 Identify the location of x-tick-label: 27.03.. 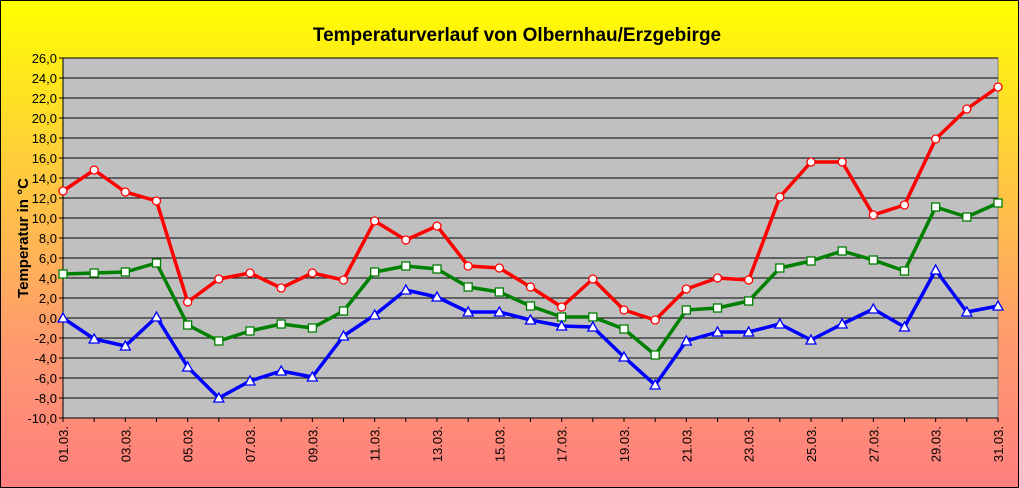
(873, 444).